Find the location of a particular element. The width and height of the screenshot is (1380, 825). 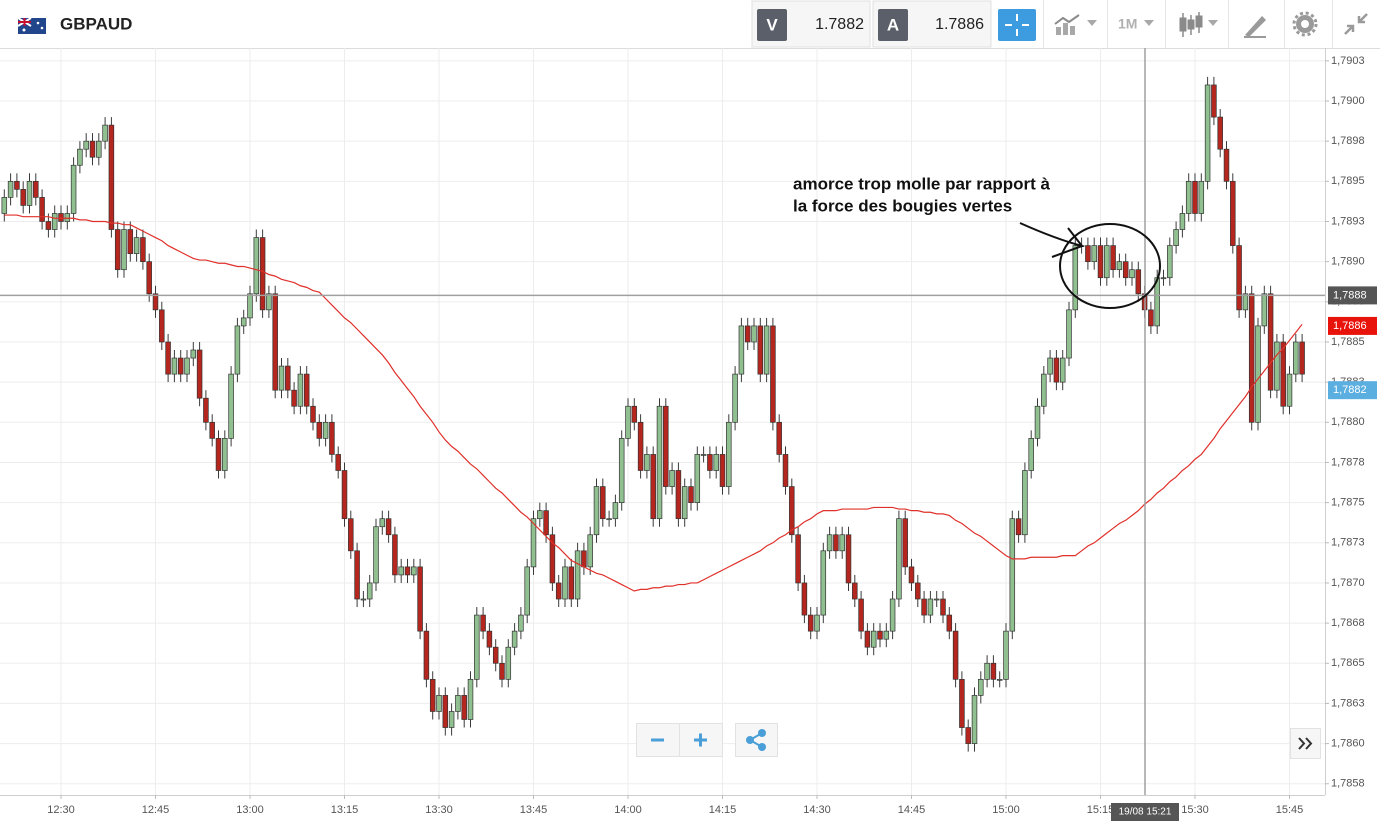

timeframe-button: 1M is located at coordinates (1136, 24).